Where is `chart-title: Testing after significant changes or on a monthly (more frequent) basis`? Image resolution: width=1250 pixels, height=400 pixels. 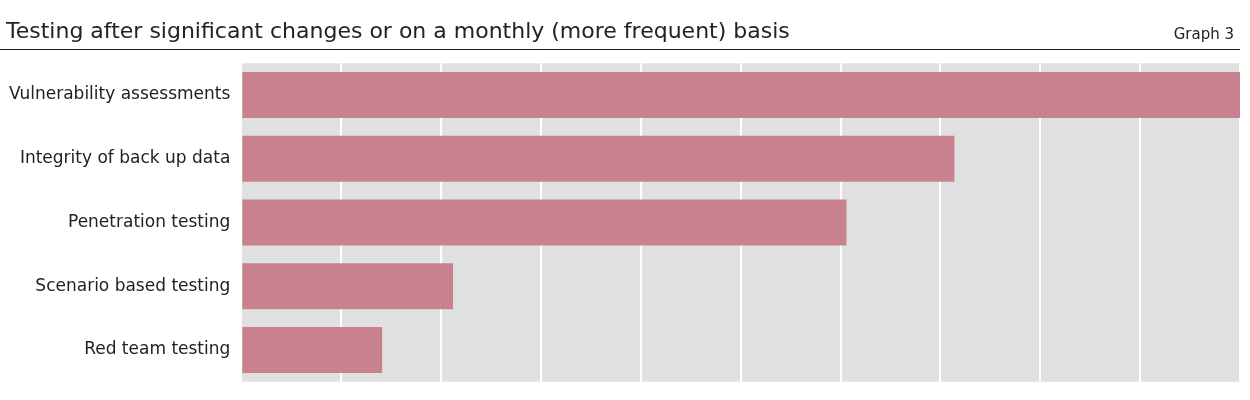
chart-title: Testing after significant changes or on a monthly (more frequent) basis is located at coordinates (398, 30).